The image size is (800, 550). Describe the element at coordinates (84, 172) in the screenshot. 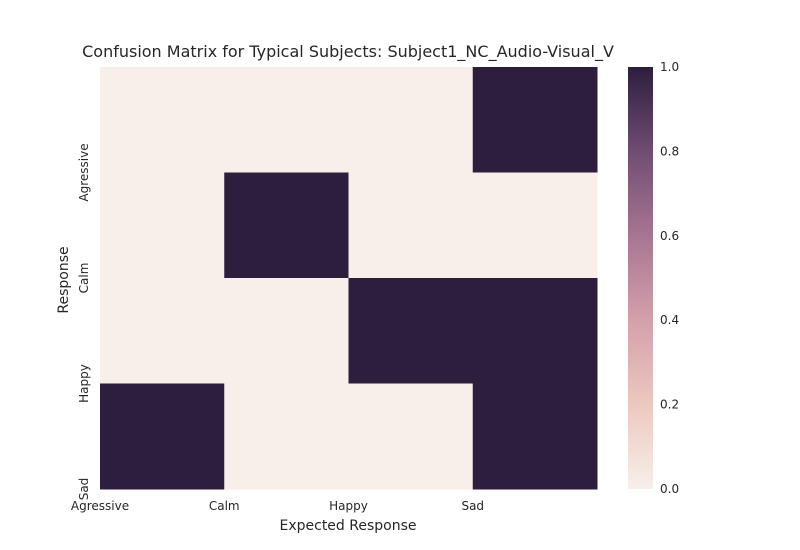

I see `y-tick-label: Agressive` at that location.